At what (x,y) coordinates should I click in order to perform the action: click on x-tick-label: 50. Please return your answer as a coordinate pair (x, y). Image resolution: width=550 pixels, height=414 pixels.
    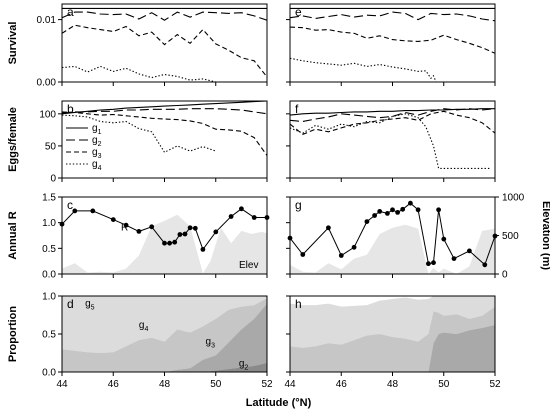
    Looking at the image, I should click on (444, 384).